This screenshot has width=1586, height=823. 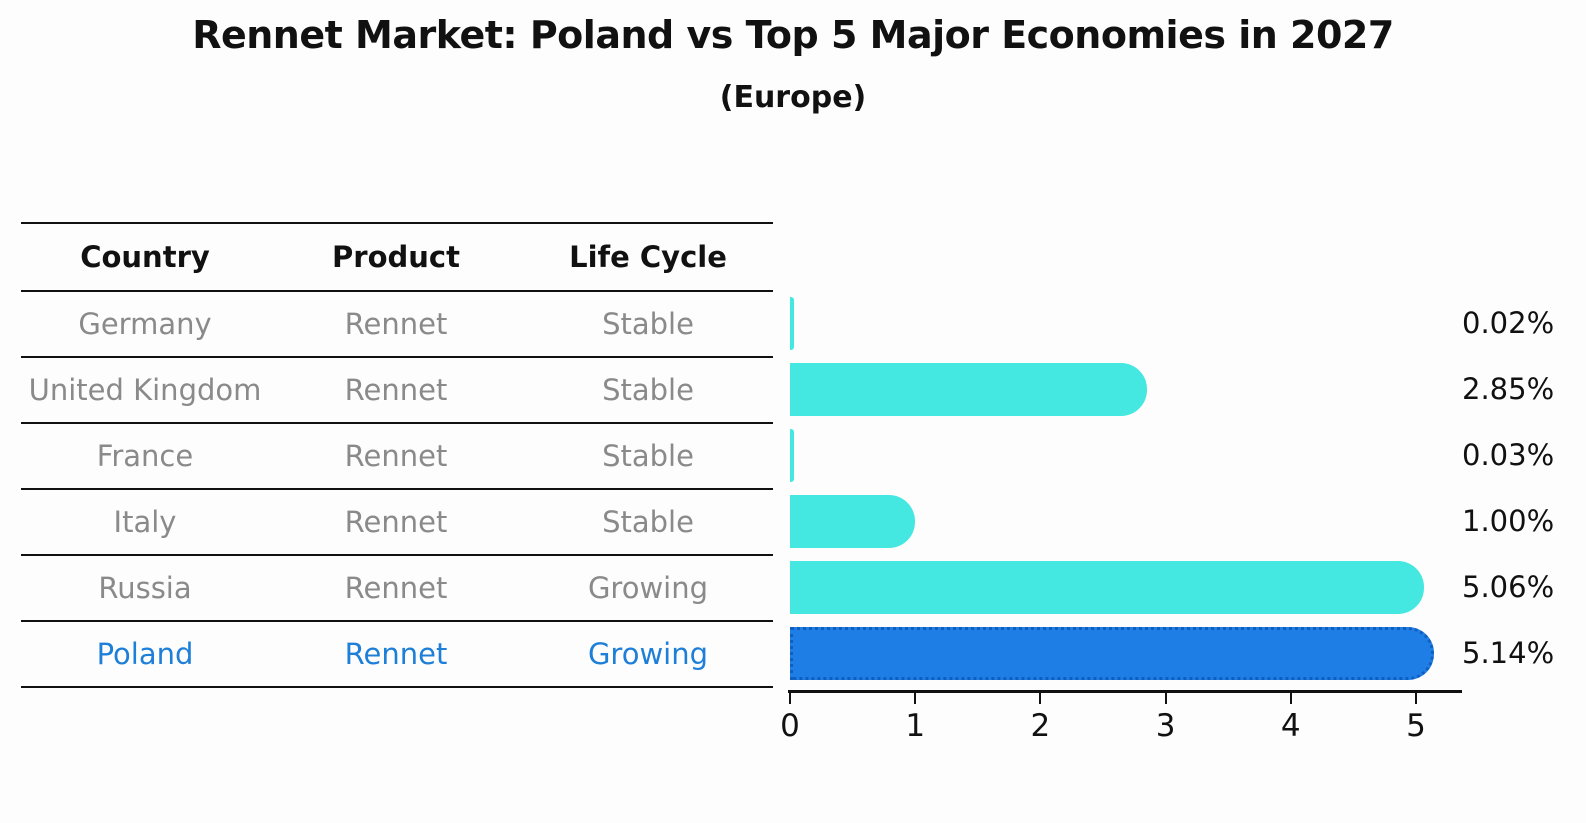 What do you see at coordinates (1416, 726) in the screenshot?
I see `x-tick-label-5: 5` at bounding box center [1416, 726].